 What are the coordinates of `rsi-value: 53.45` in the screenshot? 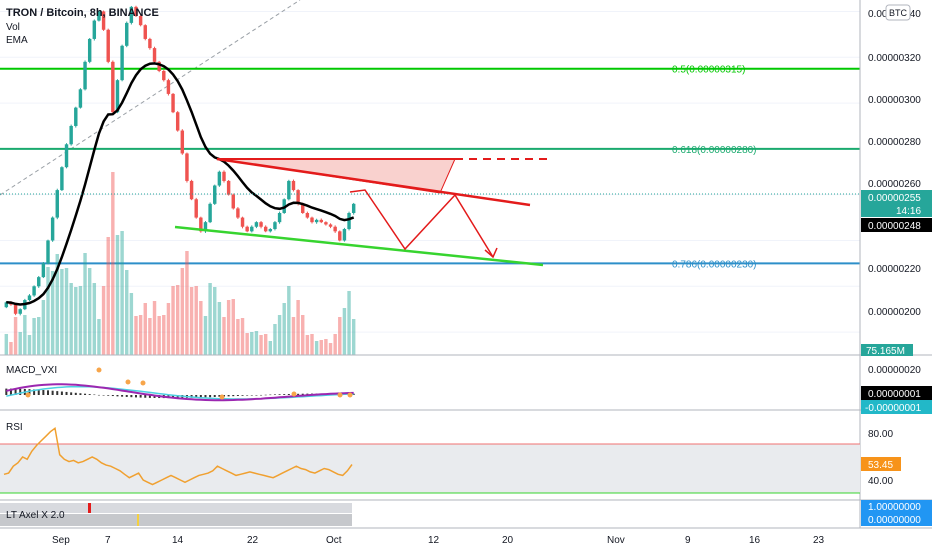 It's located at (880, 465).